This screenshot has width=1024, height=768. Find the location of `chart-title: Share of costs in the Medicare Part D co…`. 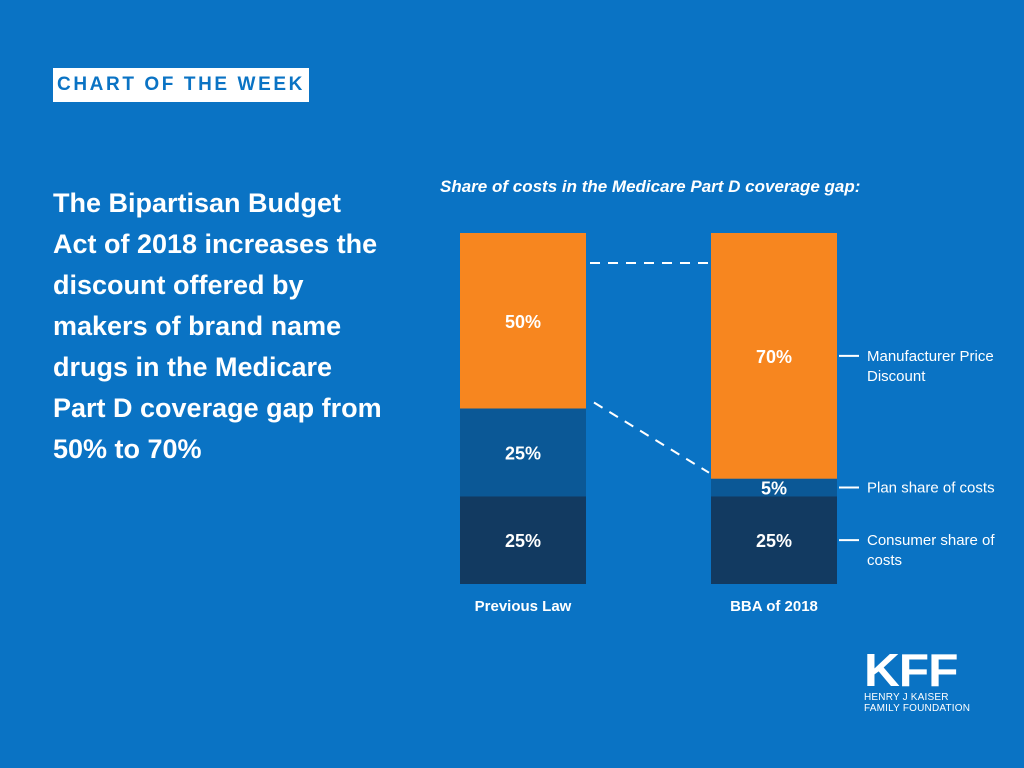

chart-title: Share of costs in the Medicare Part D co… is located at coordinates (650, 186).